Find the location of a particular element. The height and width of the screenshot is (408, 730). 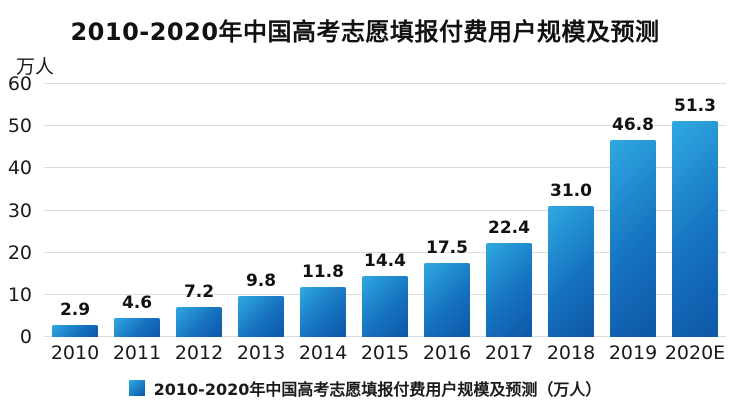

y-tick-label: 20 is located at coordinates (19, 252).